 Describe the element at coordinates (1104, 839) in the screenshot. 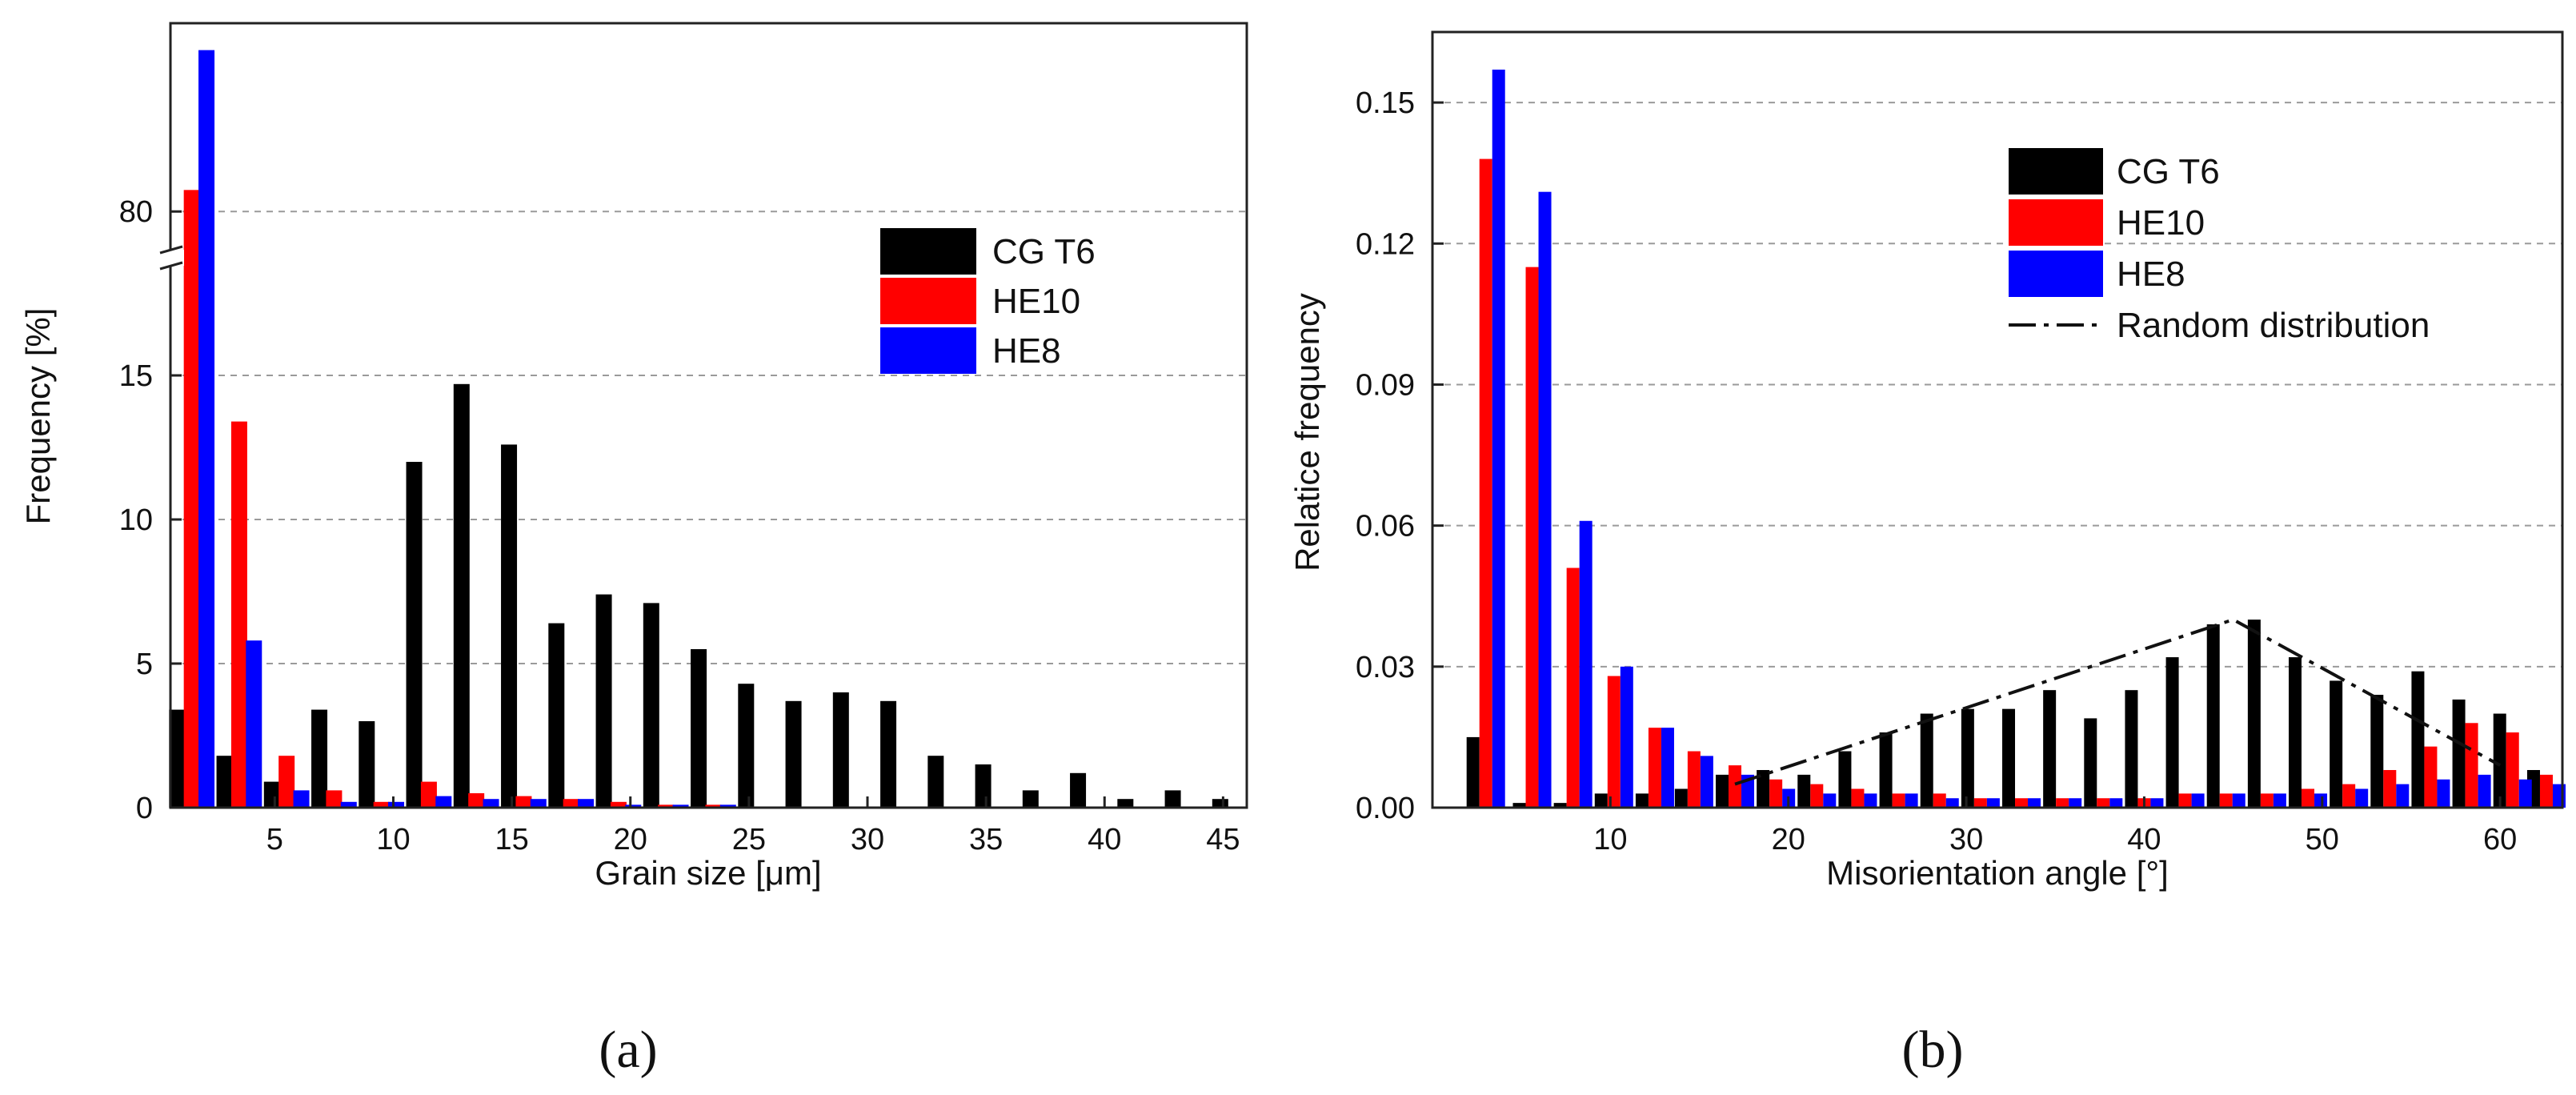

I see `chart-a-xtick-label: 40` at that location.